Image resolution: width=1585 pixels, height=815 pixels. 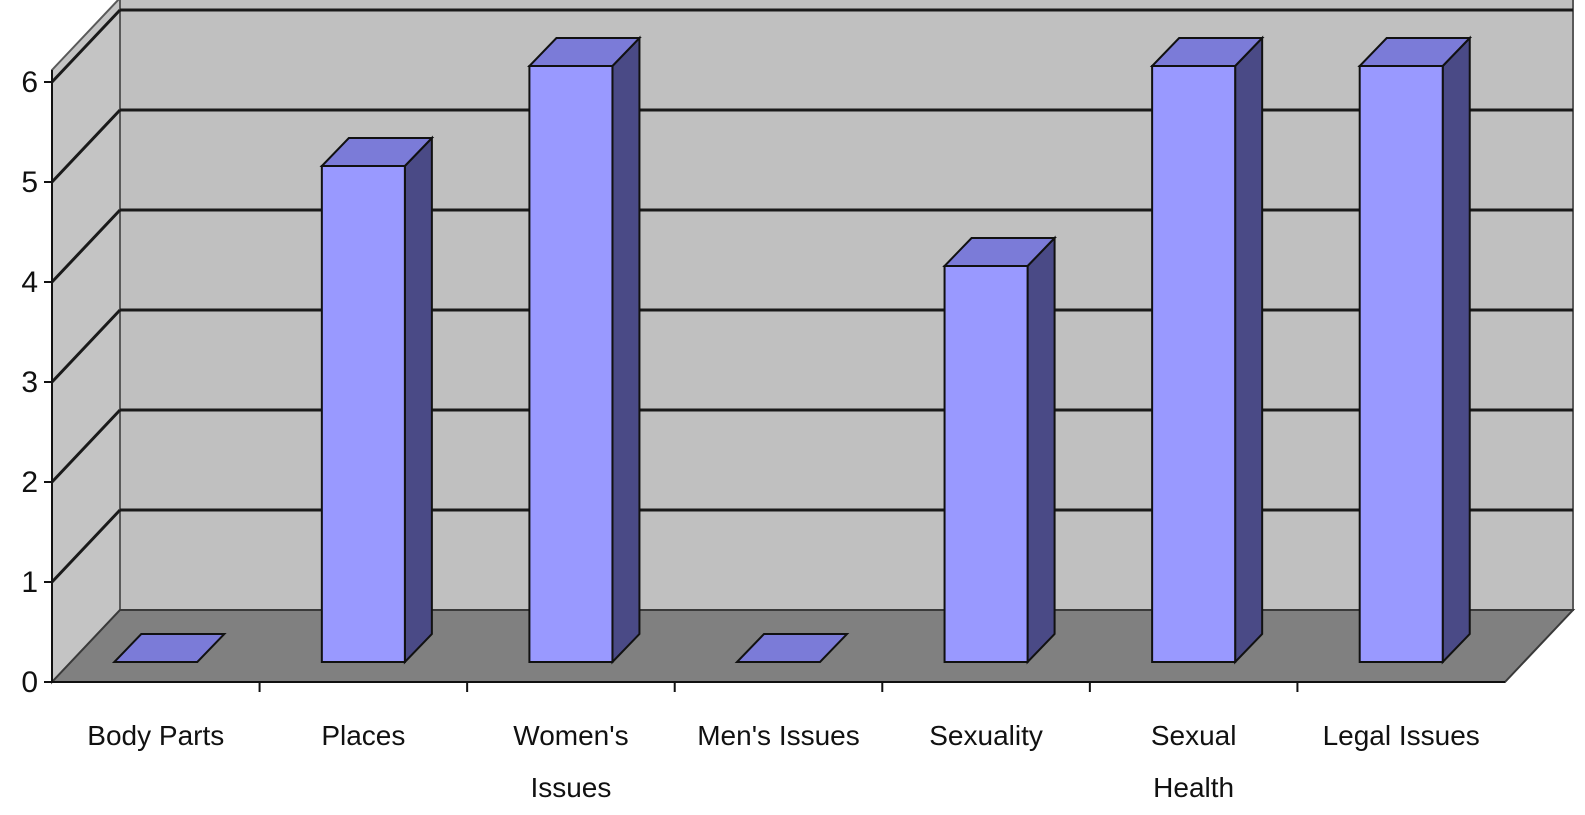 I want to click on y-tick-label: 2, so click(x=29, y=482).